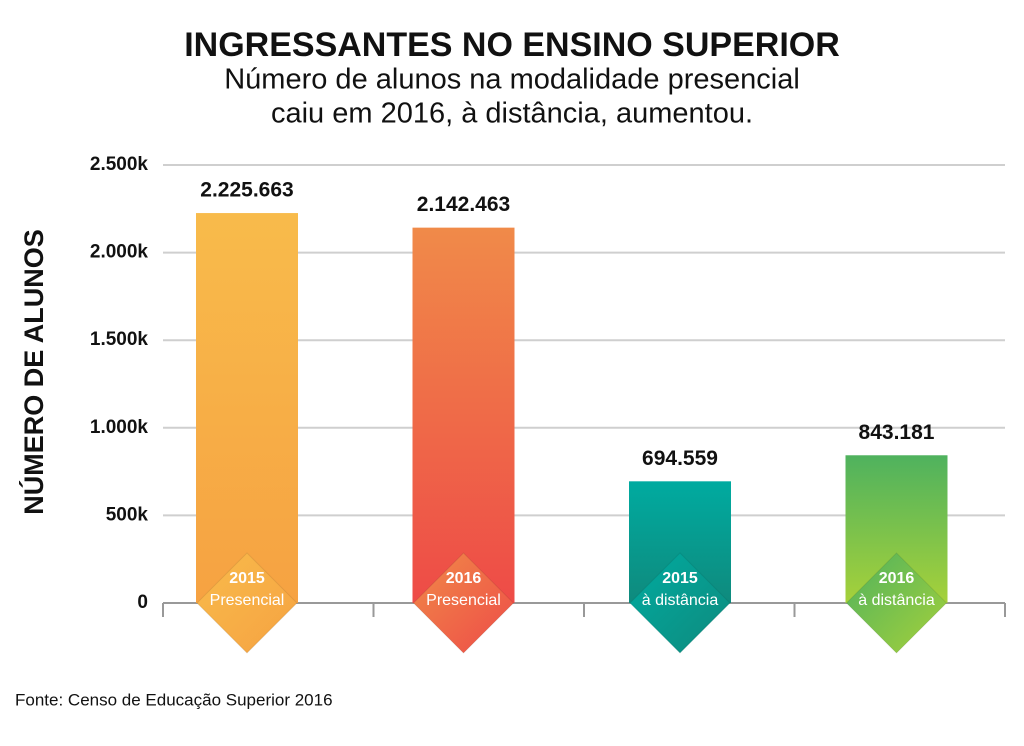  Describe the element at coordinates (119, 427) in the screenshot. I see `y-tick-label: 1.000k` at that location.